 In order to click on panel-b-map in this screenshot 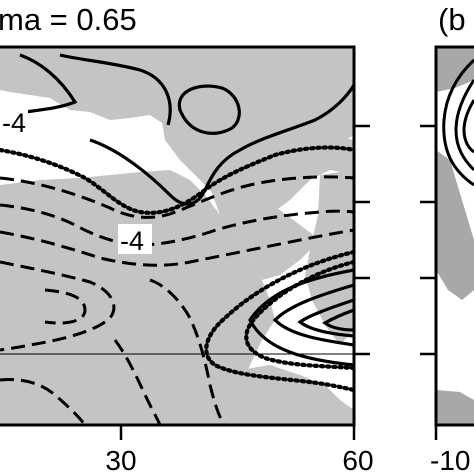, I will do `click(455, 236)`.